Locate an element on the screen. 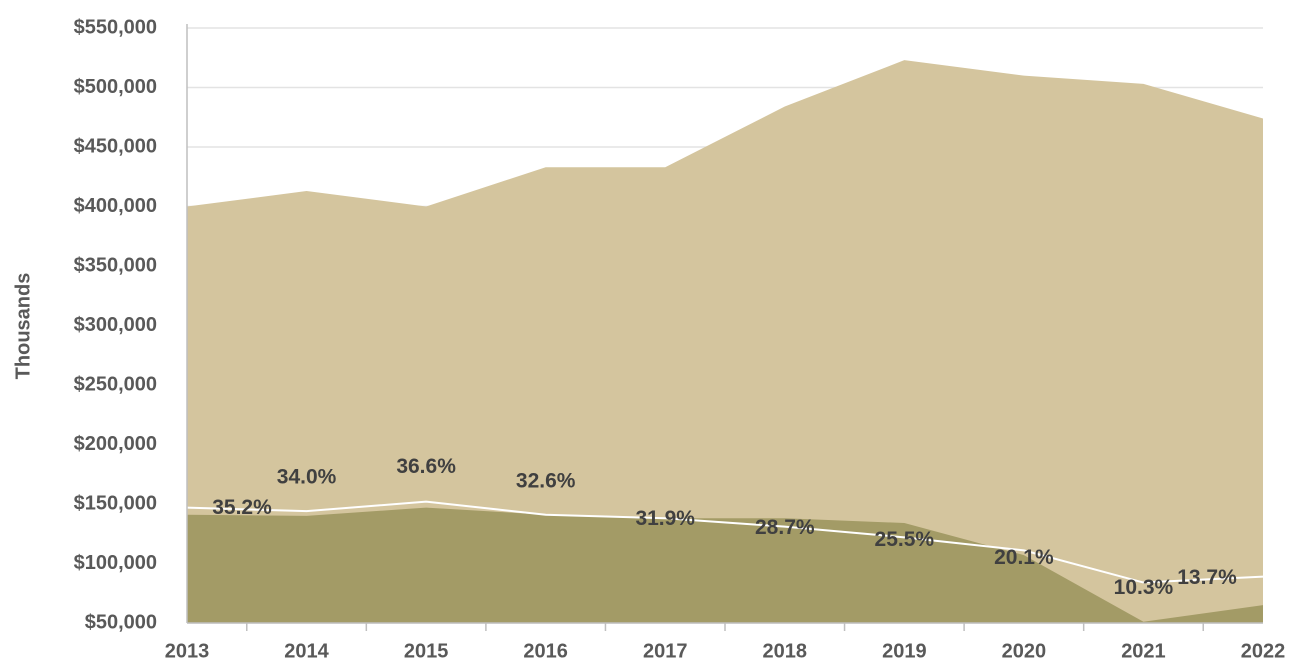 This screenshot has height=666, width=1293. y-tick-label: $50,000 is located at coordinates (121, 622).